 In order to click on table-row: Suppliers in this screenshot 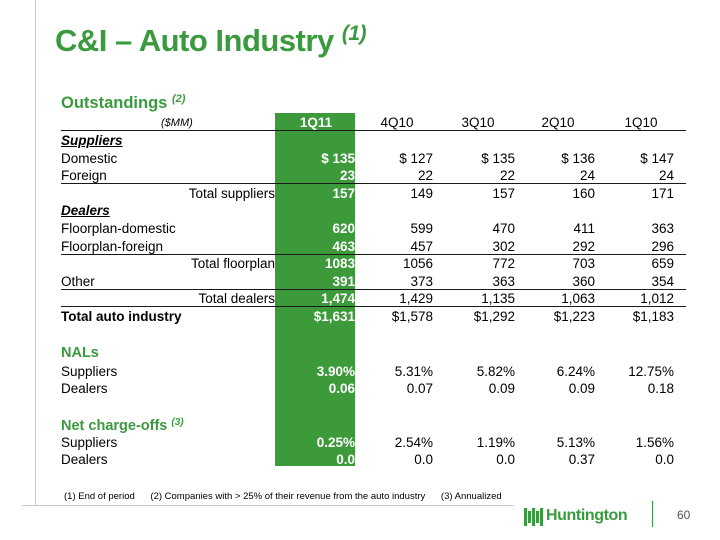, I will do `click(373, 140)`.